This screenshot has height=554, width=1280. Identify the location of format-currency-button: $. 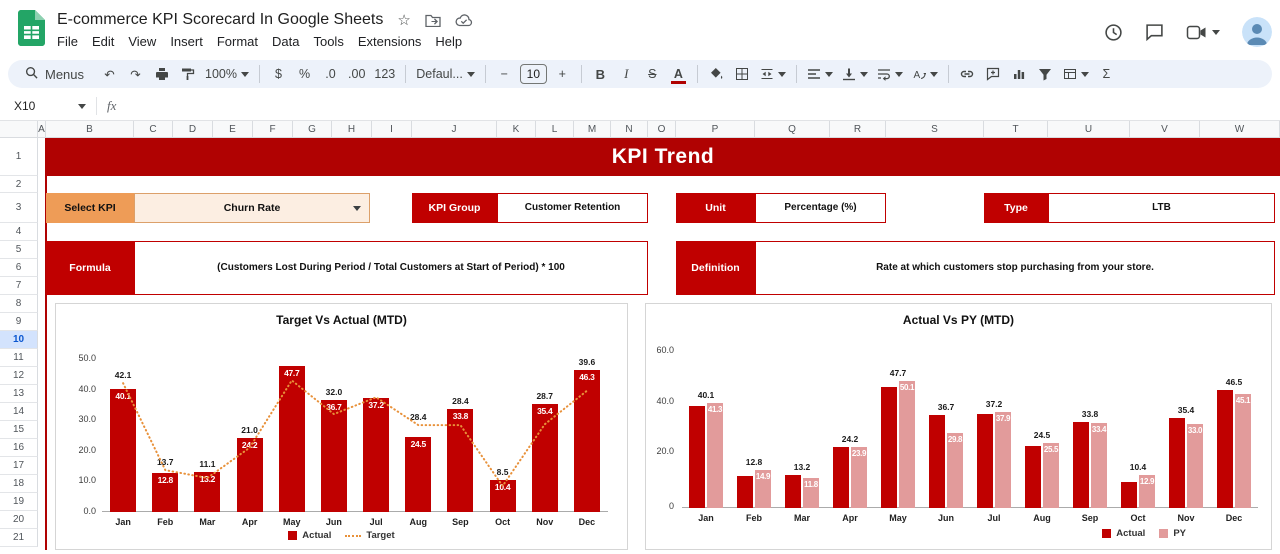
(278, 74).